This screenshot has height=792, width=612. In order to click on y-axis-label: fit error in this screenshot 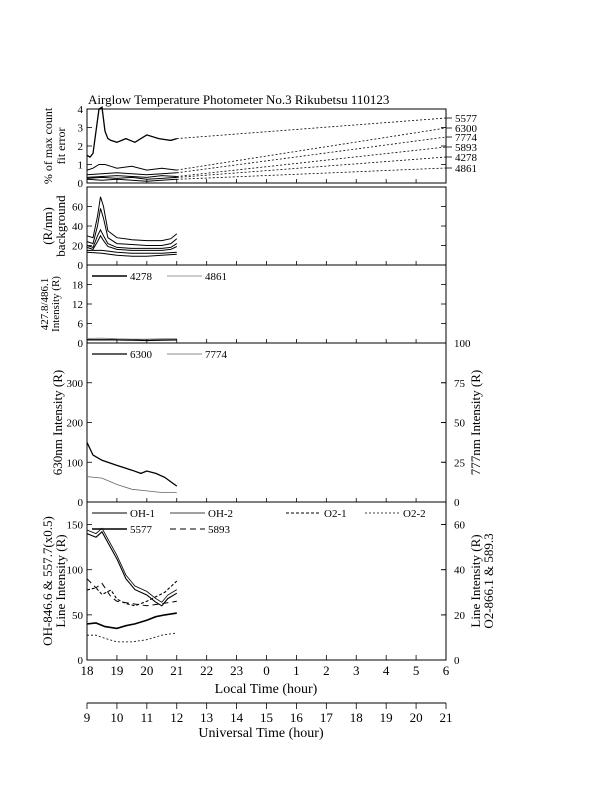, I will do `click(61, 146)`.